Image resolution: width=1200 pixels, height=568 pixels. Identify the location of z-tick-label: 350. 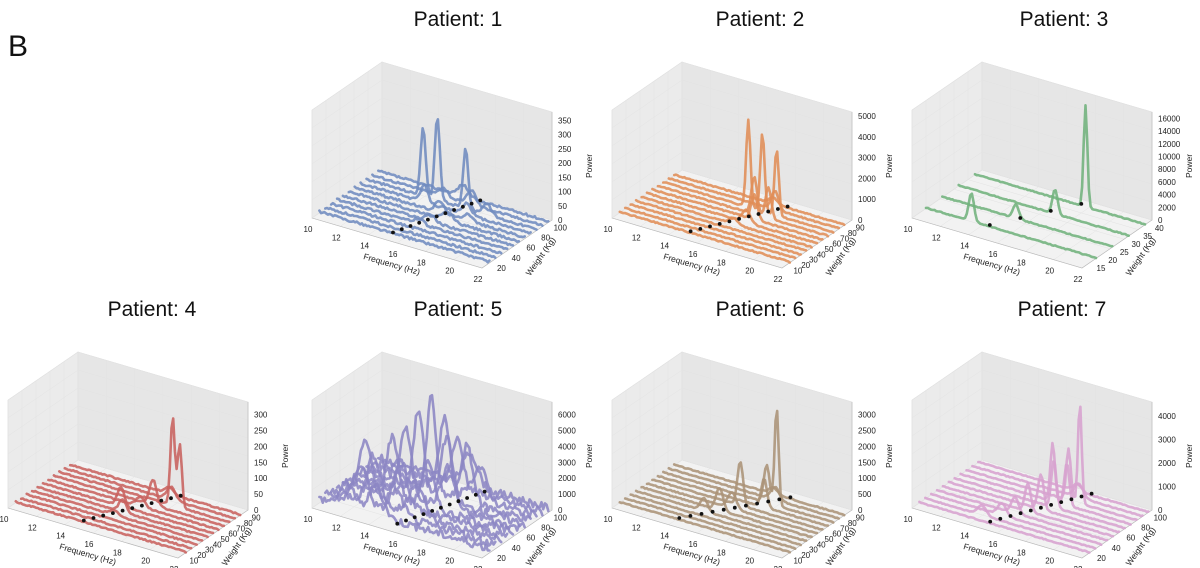
(565, 121).